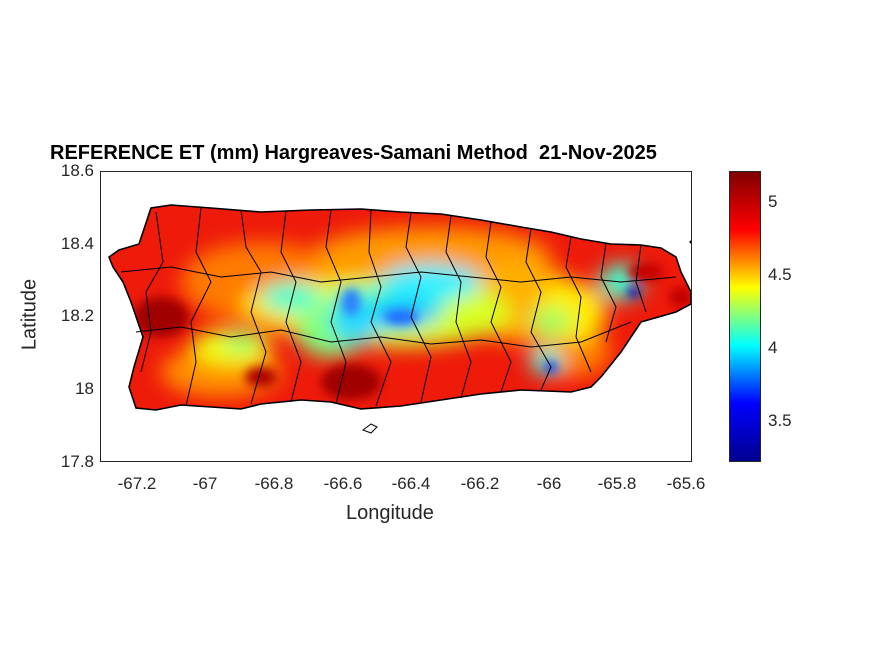 The image size is (875, 656). I want to click on colorbar, so click(745, 316).